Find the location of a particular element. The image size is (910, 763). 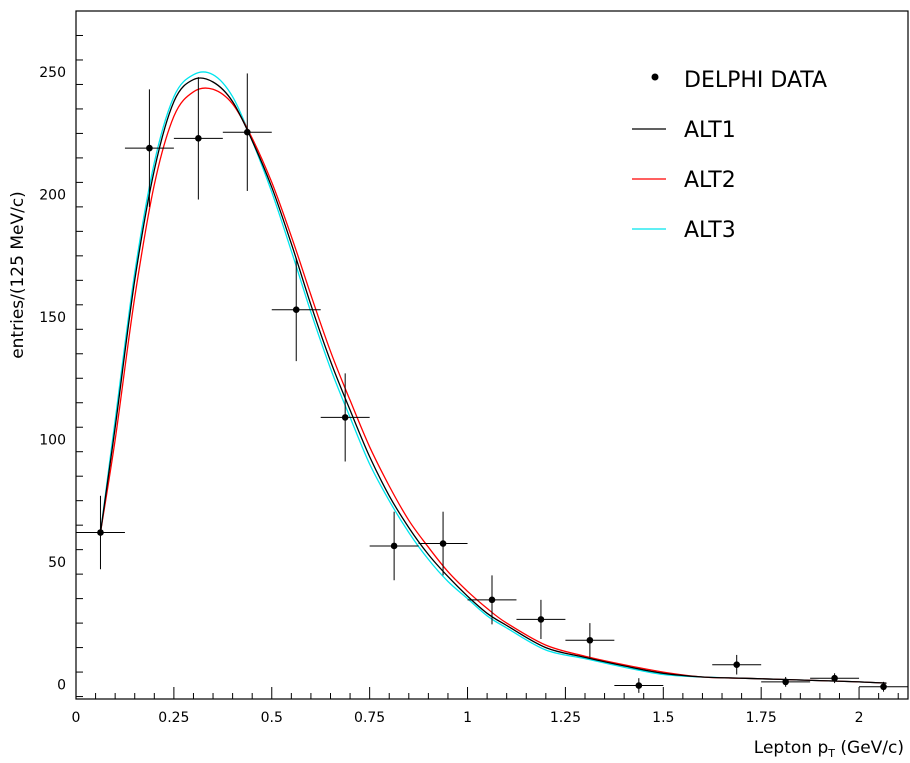

y-tick-label: 200 is located at coordinates (52, 196).